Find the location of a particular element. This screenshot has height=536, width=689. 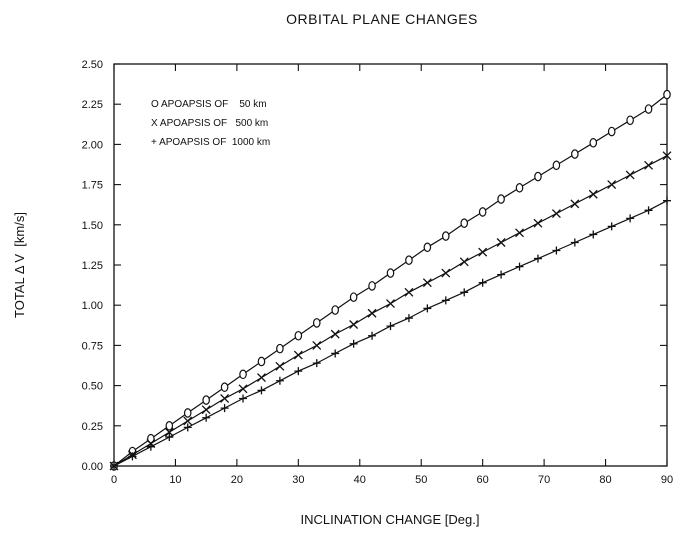

y-tick-label: 0.25 is located at coordinates (92, 427).